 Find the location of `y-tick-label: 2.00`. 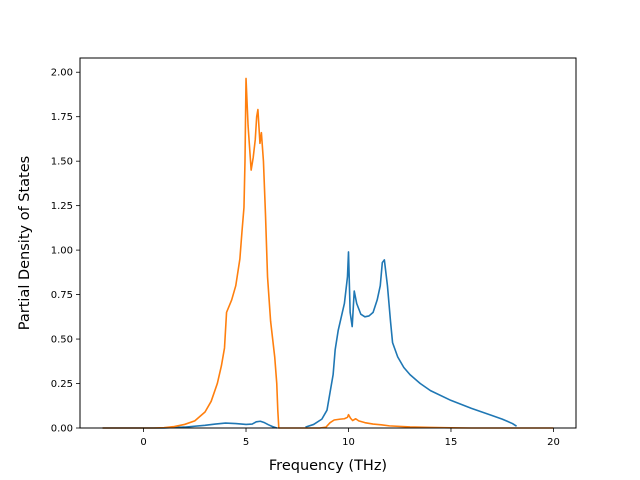

y-tick-label: 2.00 is located at coordinates (62, 73).